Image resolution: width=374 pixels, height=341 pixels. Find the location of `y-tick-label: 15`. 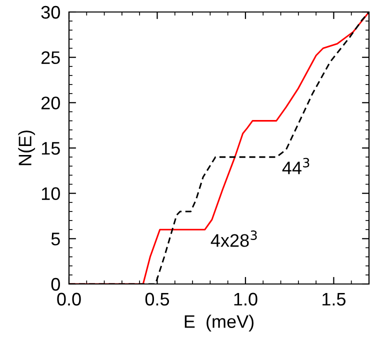

y-tick-label: 15 is located at coordinates (51, 148).